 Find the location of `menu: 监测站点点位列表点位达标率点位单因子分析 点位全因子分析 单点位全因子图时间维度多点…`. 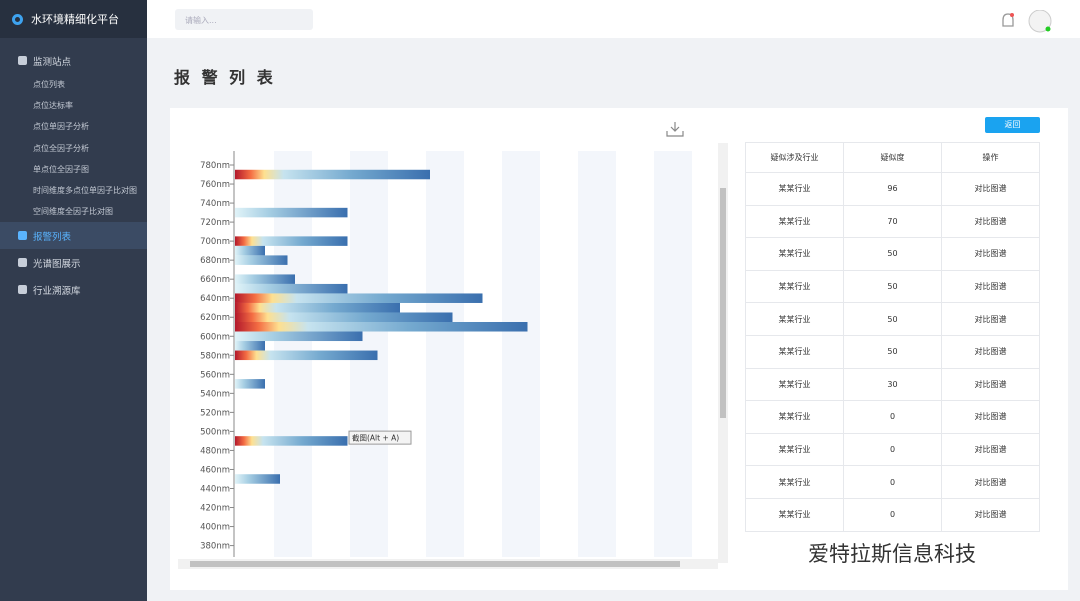

menu: 监测站点点位列表点位达标率点位单因子分析 点位全因子分析 单点位全因子图时间维度多点… is located at coordinates (73, 175).